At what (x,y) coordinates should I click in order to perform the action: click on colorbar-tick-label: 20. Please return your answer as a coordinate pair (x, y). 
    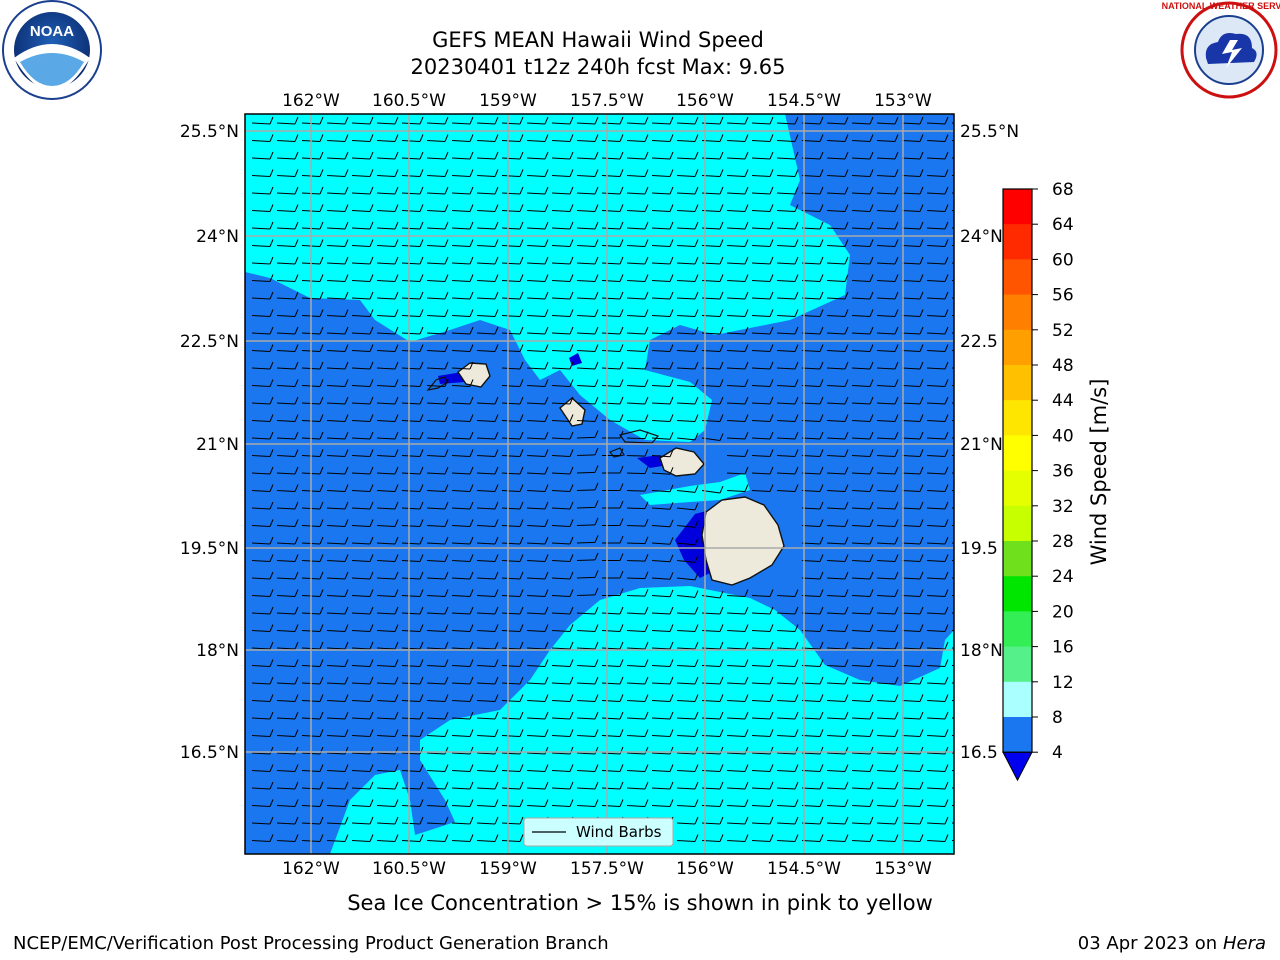
    Looking at the image, I should click on (1063, 612).